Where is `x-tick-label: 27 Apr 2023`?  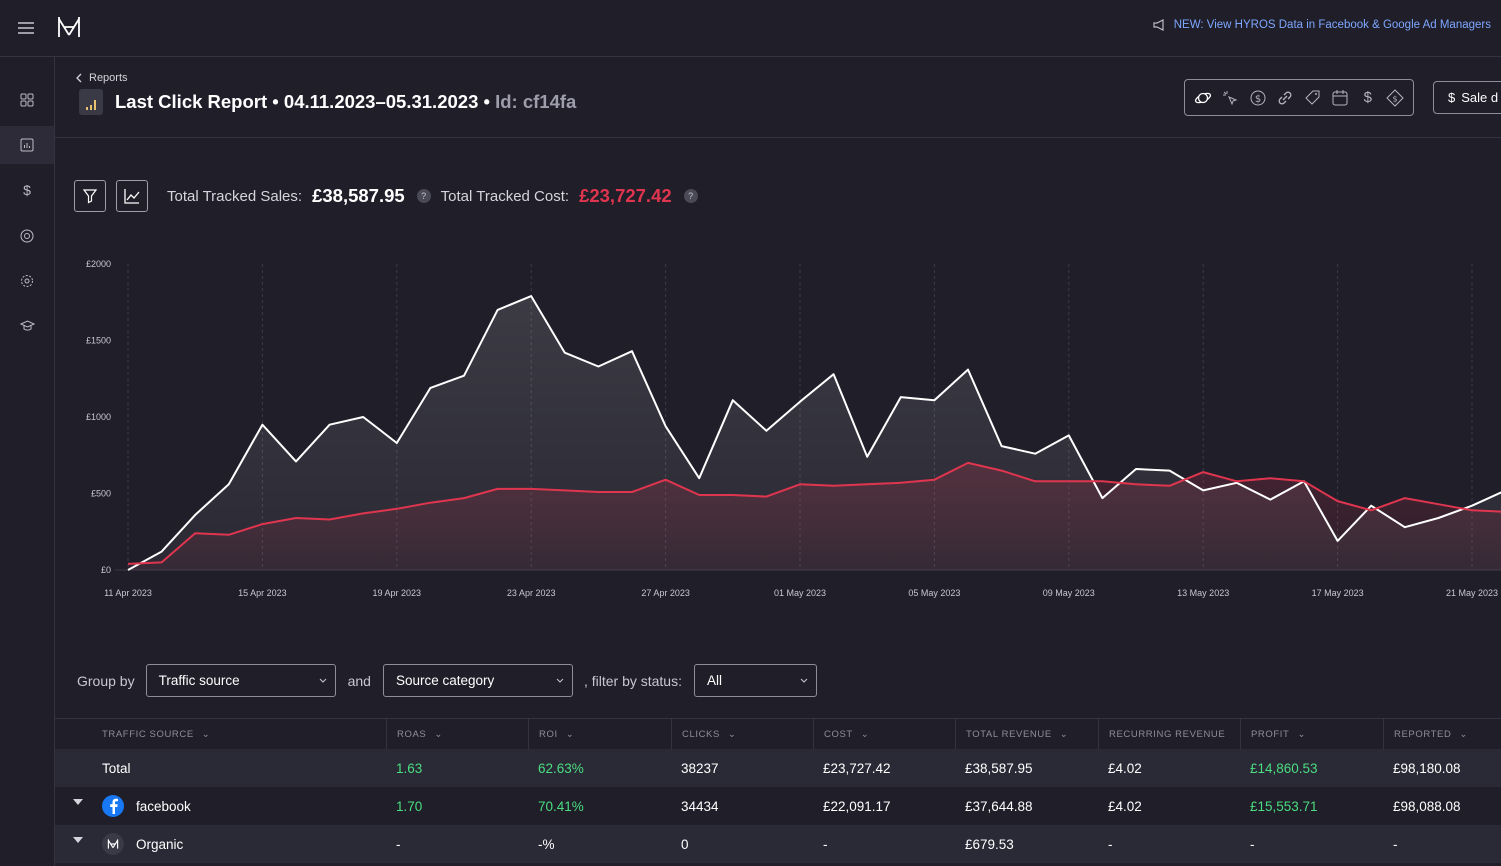
x-tick-label: 27 Apr 2023 is located at coordinates (665, 593).